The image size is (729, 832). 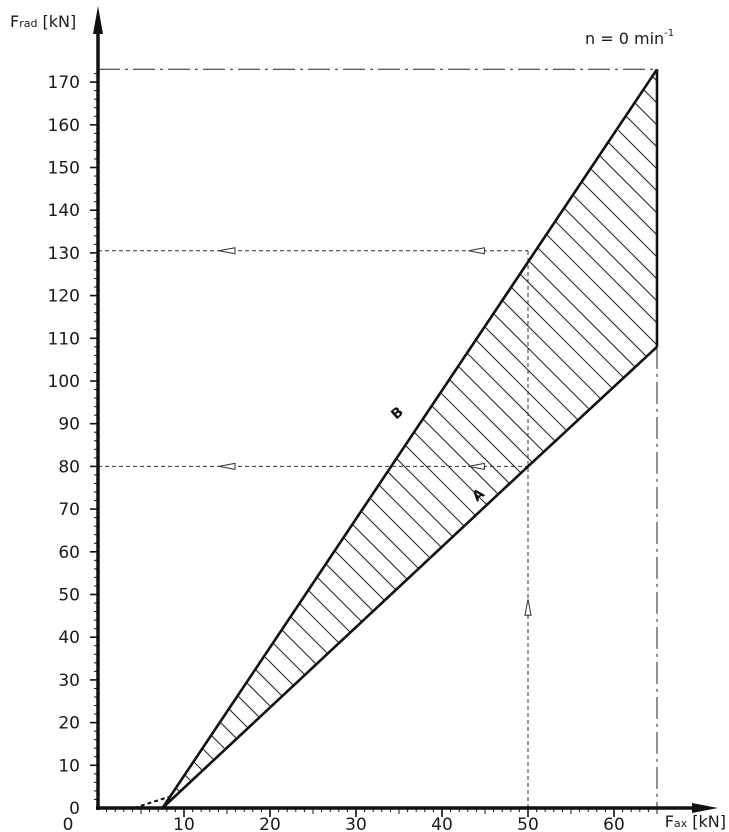 What do you see at coordinates (69, 467) in the screenshot?
I see `y-tick-label: 80` at bounding box center [69, 467].